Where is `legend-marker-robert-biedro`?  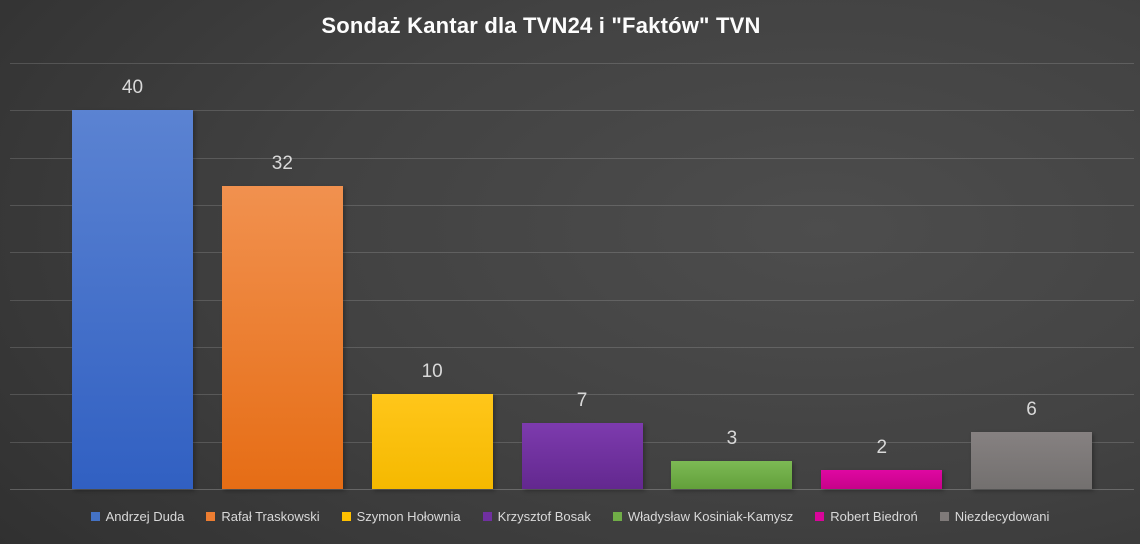
legend-marker-robert-biedro is located at coordinates (820, 516).